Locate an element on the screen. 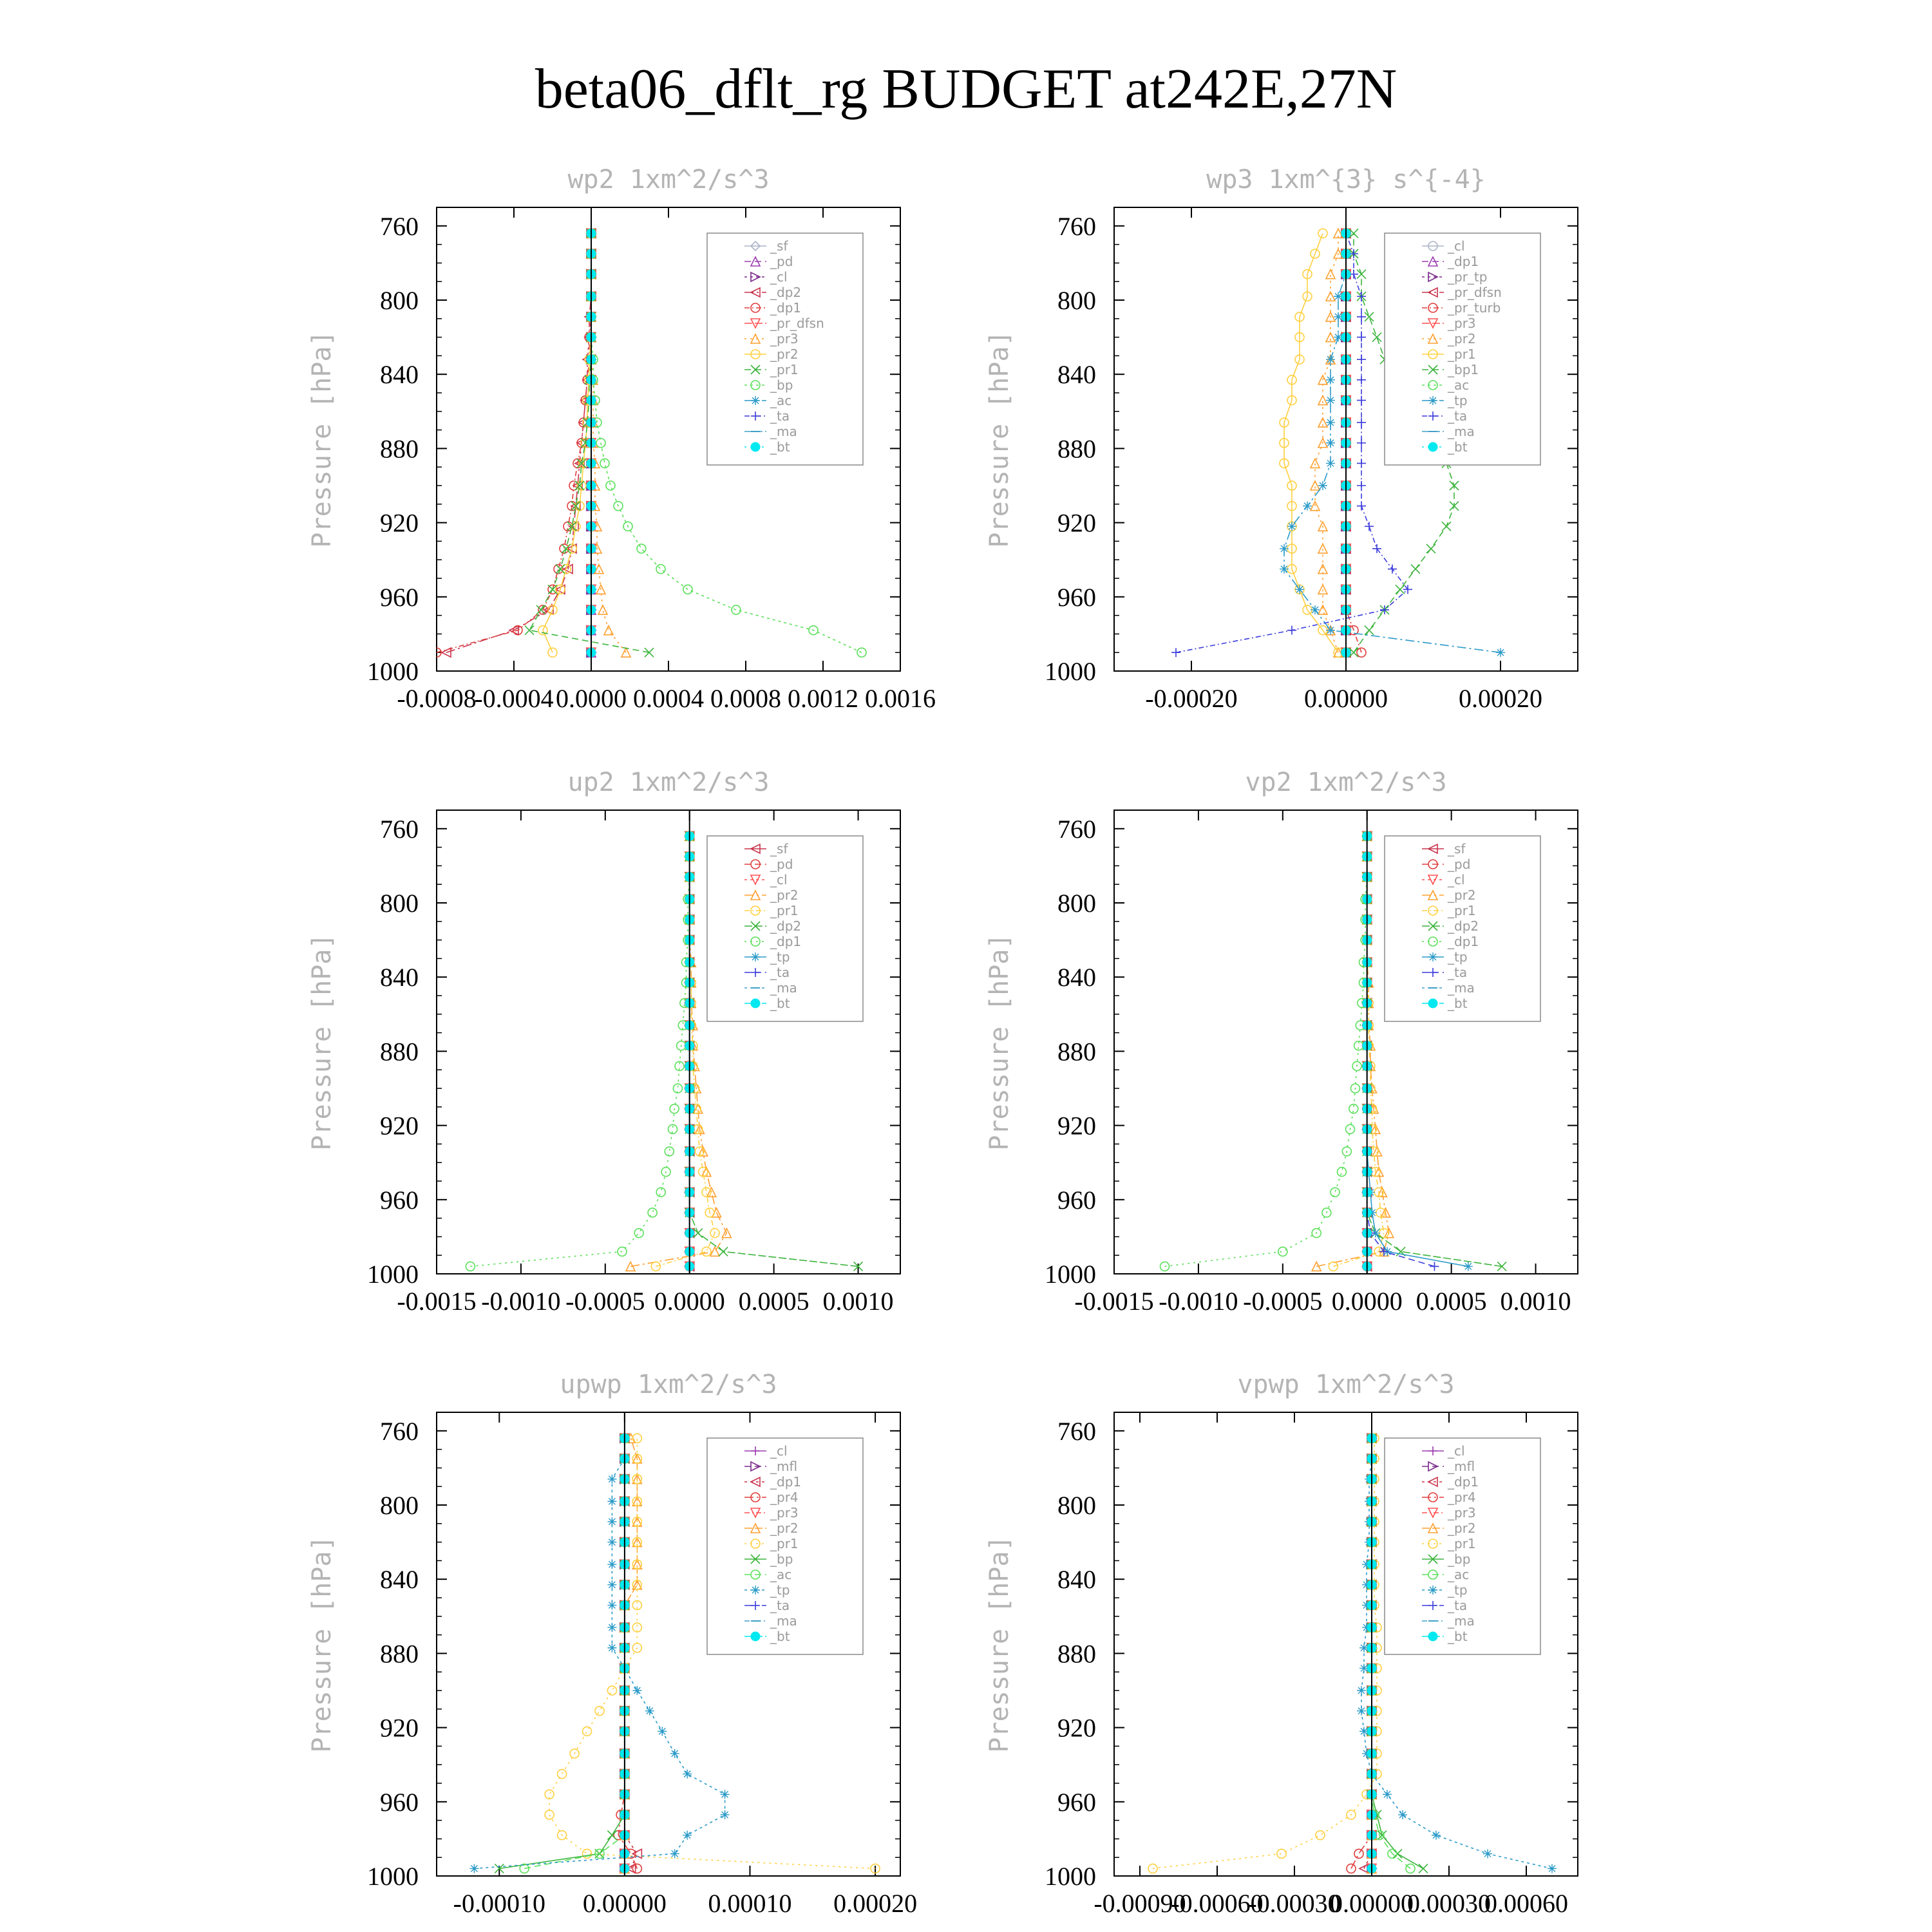  series-line-pr1 is located at coordinates (1265, 1654).